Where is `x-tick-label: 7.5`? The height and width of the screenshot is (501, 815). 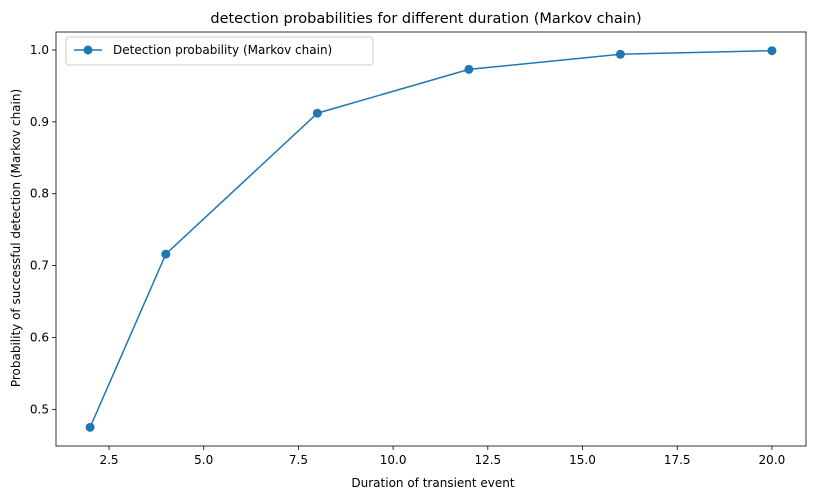 x-tick-label: 7.5 is located at coordinates (298, 460).